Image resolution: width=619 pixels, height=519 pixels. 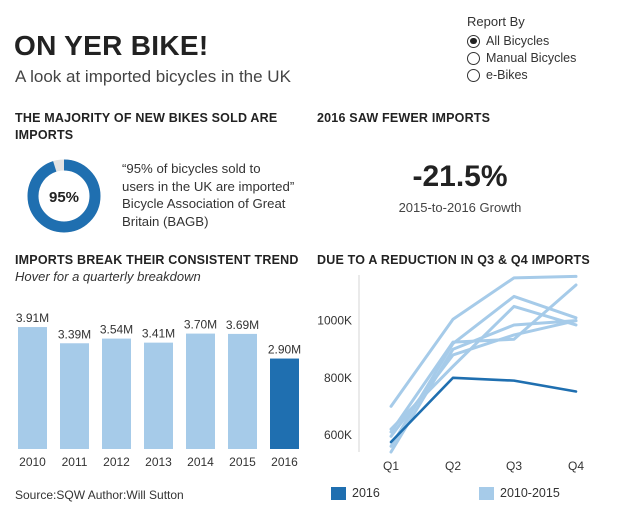 I want to click on bar-value-label: 2.90M, so click(x=284, y=350).